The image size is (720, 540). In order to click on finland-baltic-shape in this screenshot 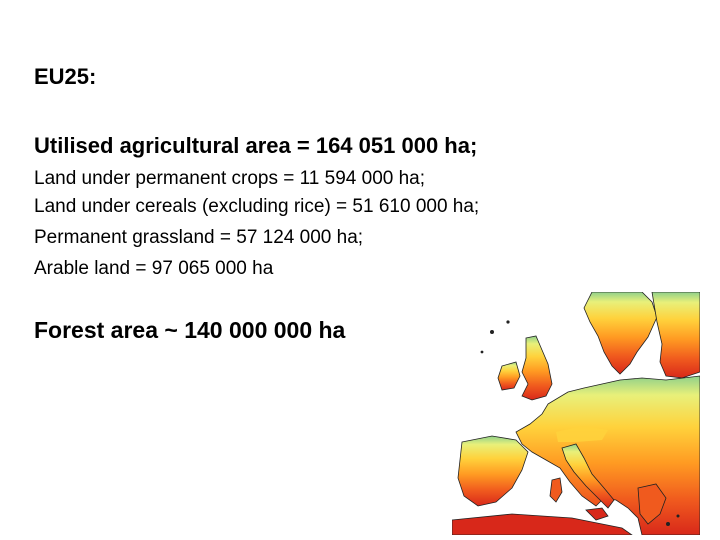, I will do `click(675, 335)`.